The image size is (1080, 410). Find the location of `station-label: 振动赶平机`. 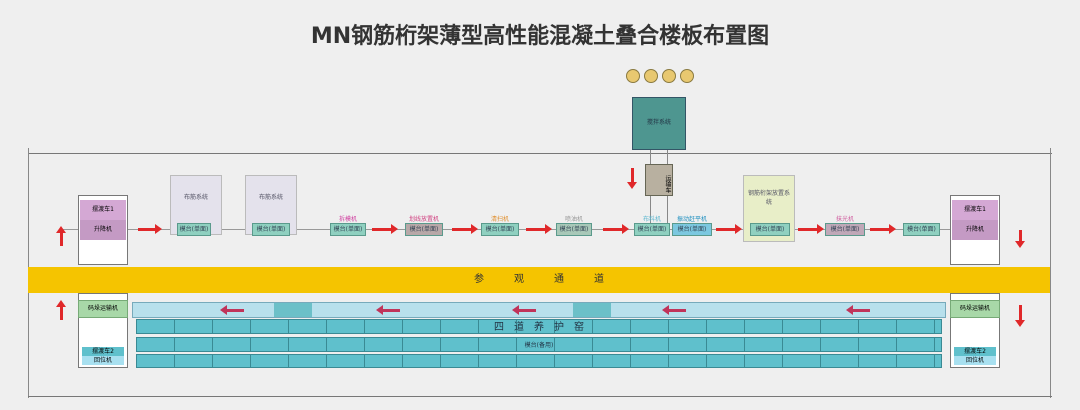

station-label: 振动赶平机 is located at coordinates (691, 219).